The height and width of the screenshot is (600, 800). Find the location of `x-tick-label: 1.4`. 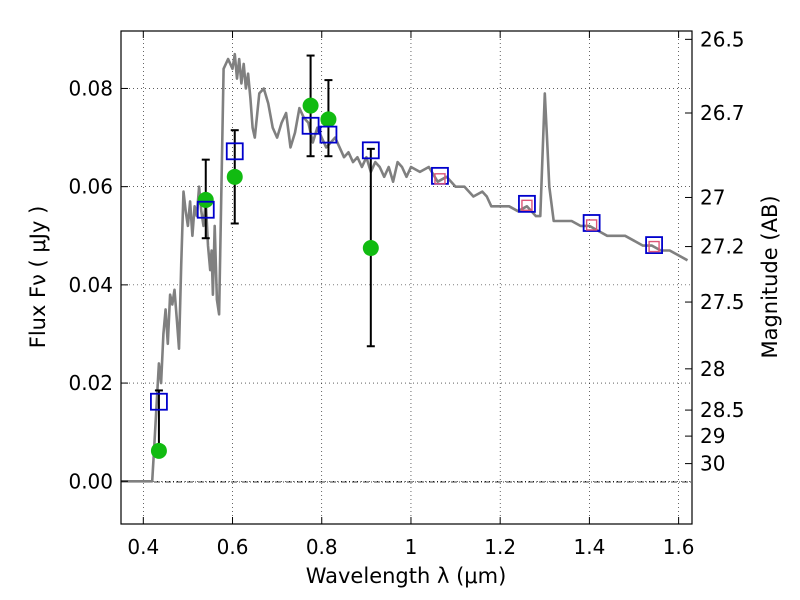

x-tick-label: 1.4 is located at coordinates (589, 547).